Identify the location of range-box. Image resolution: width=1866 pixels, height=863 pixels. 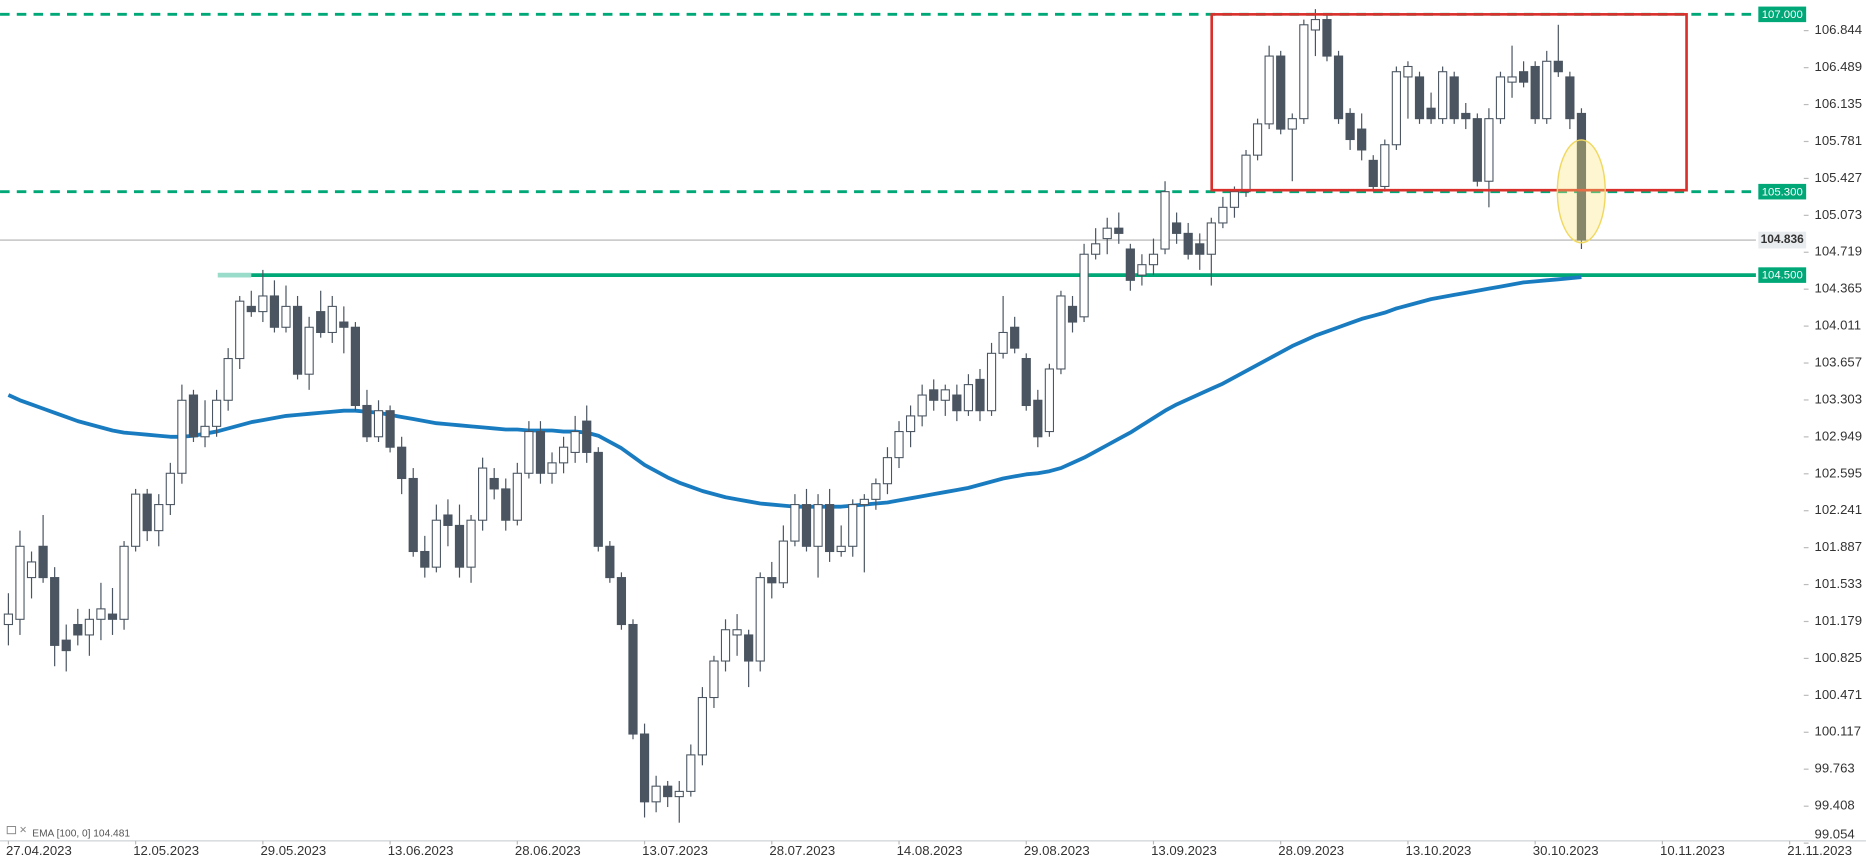
(1449, 102).